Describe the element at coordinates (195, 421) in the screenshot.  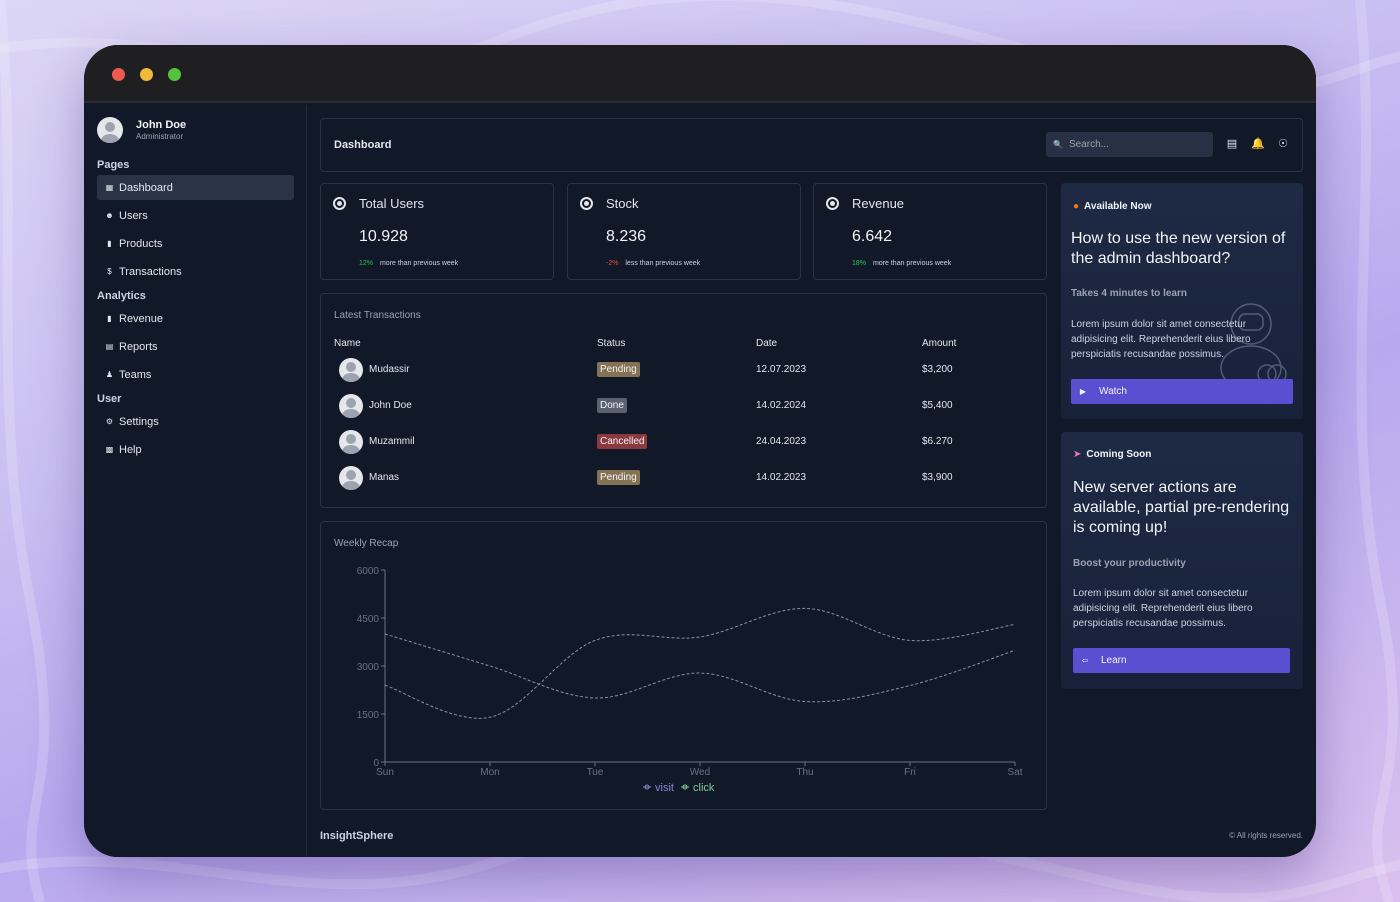
I see `sidebar-item-settings: ⚙ Settings` at that location.